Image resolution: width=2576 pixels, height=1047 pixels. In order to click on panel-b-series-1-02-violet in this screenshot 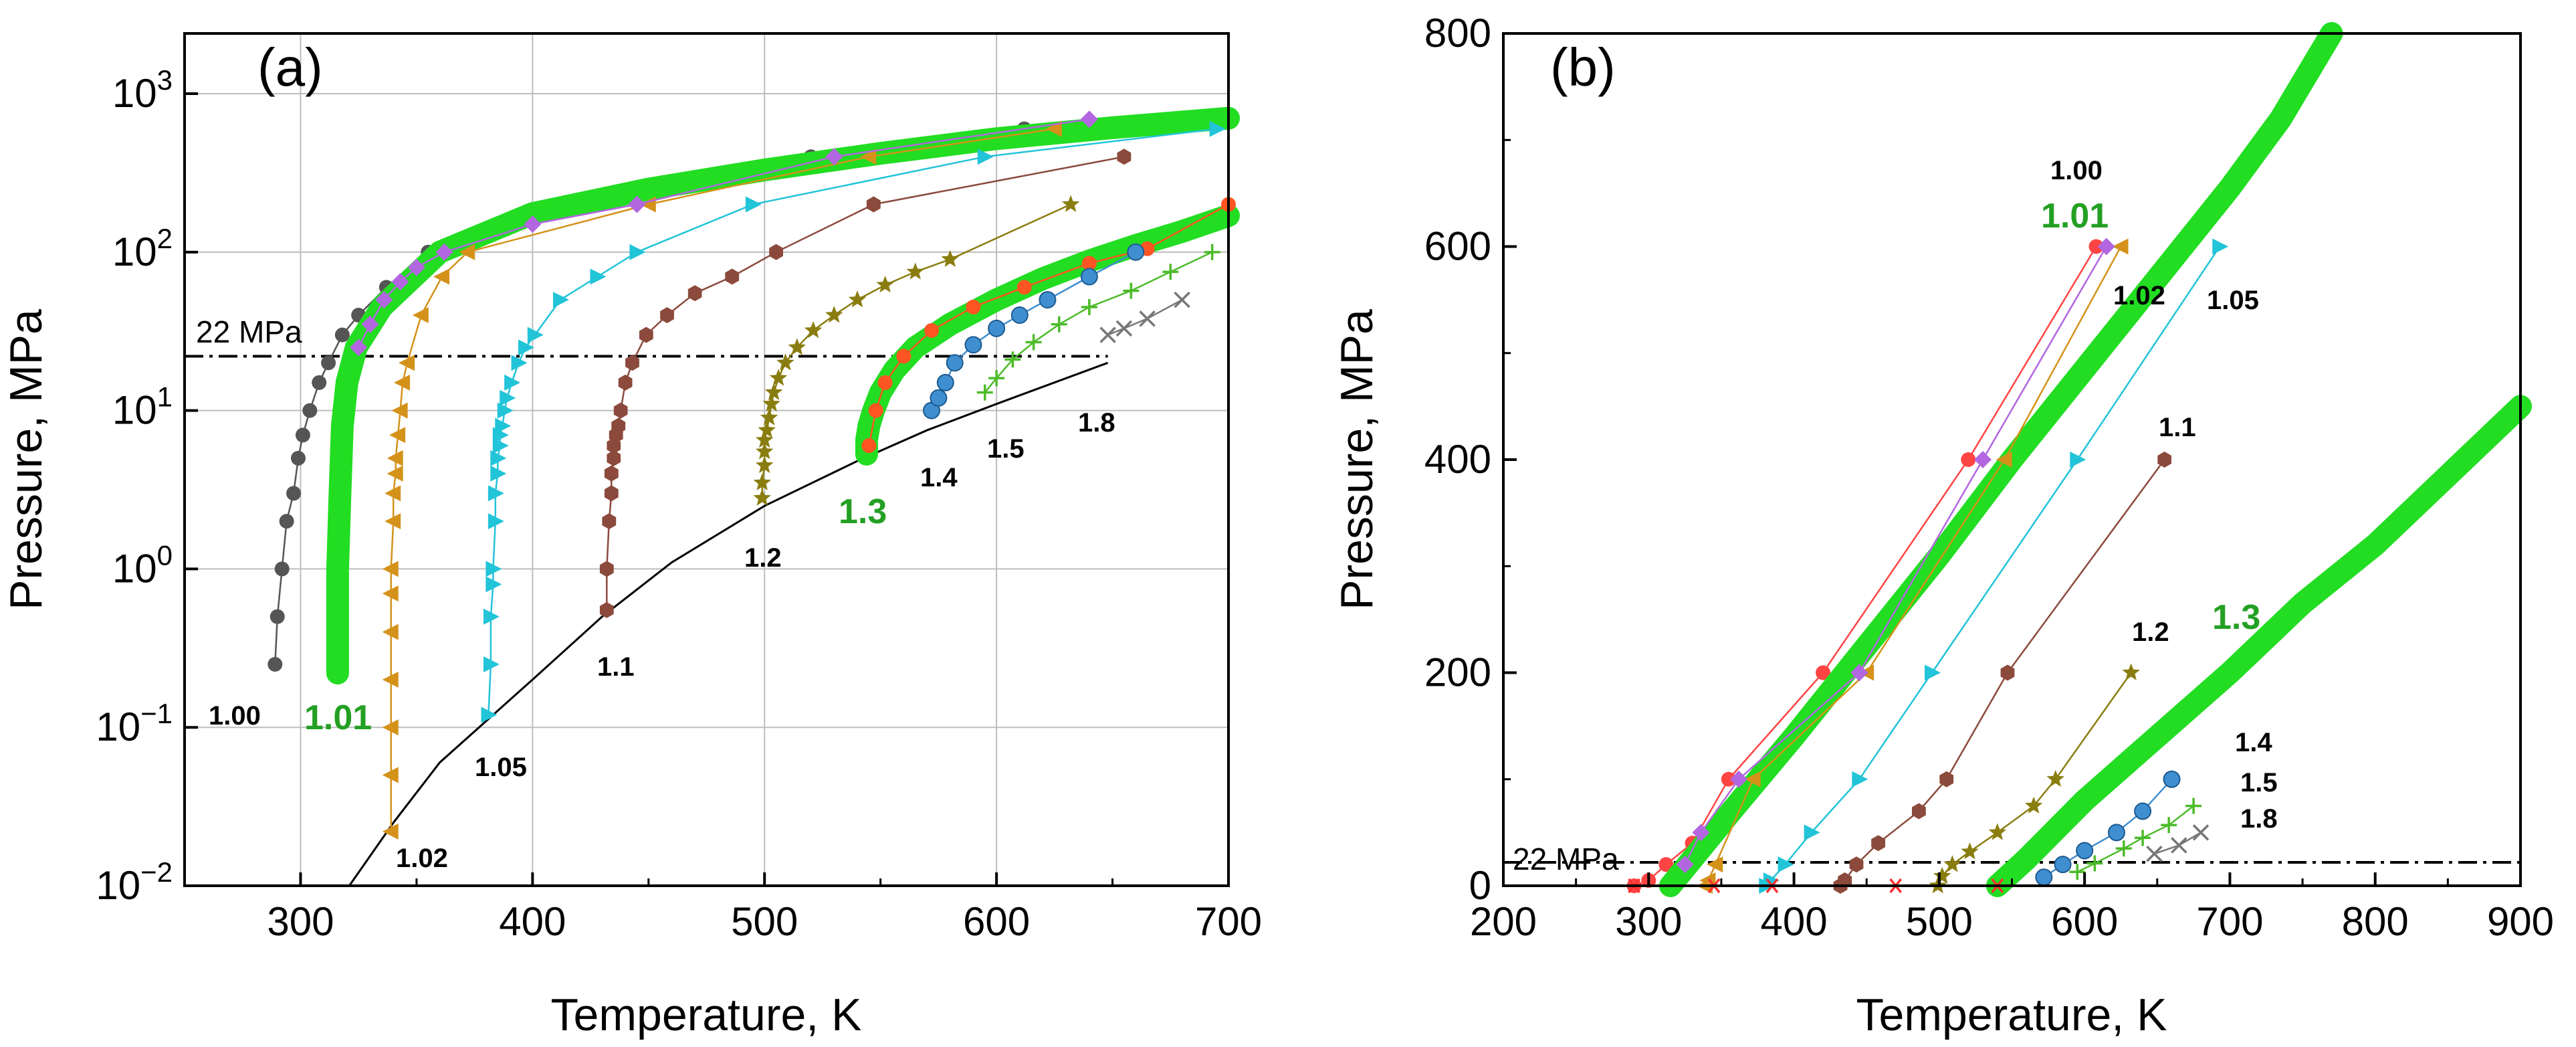, I will do `click(1896, 555)`.